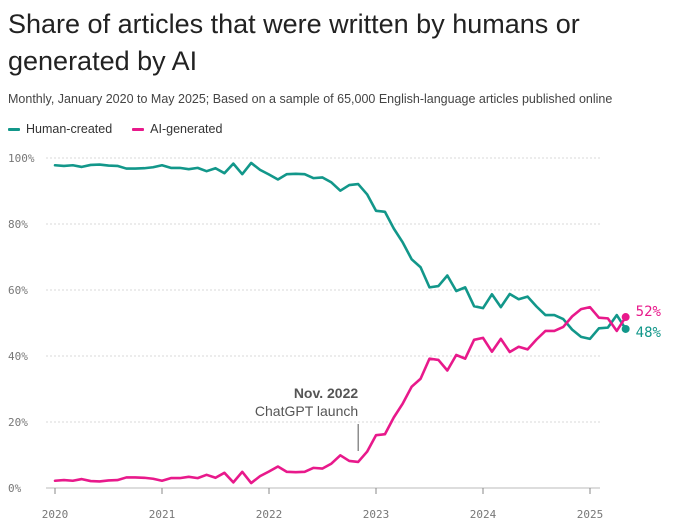 The image size is (674, 527). Describe the element at coordinates (649, 333) in the screenshot. I see `end-label-human: 48%` at that location.